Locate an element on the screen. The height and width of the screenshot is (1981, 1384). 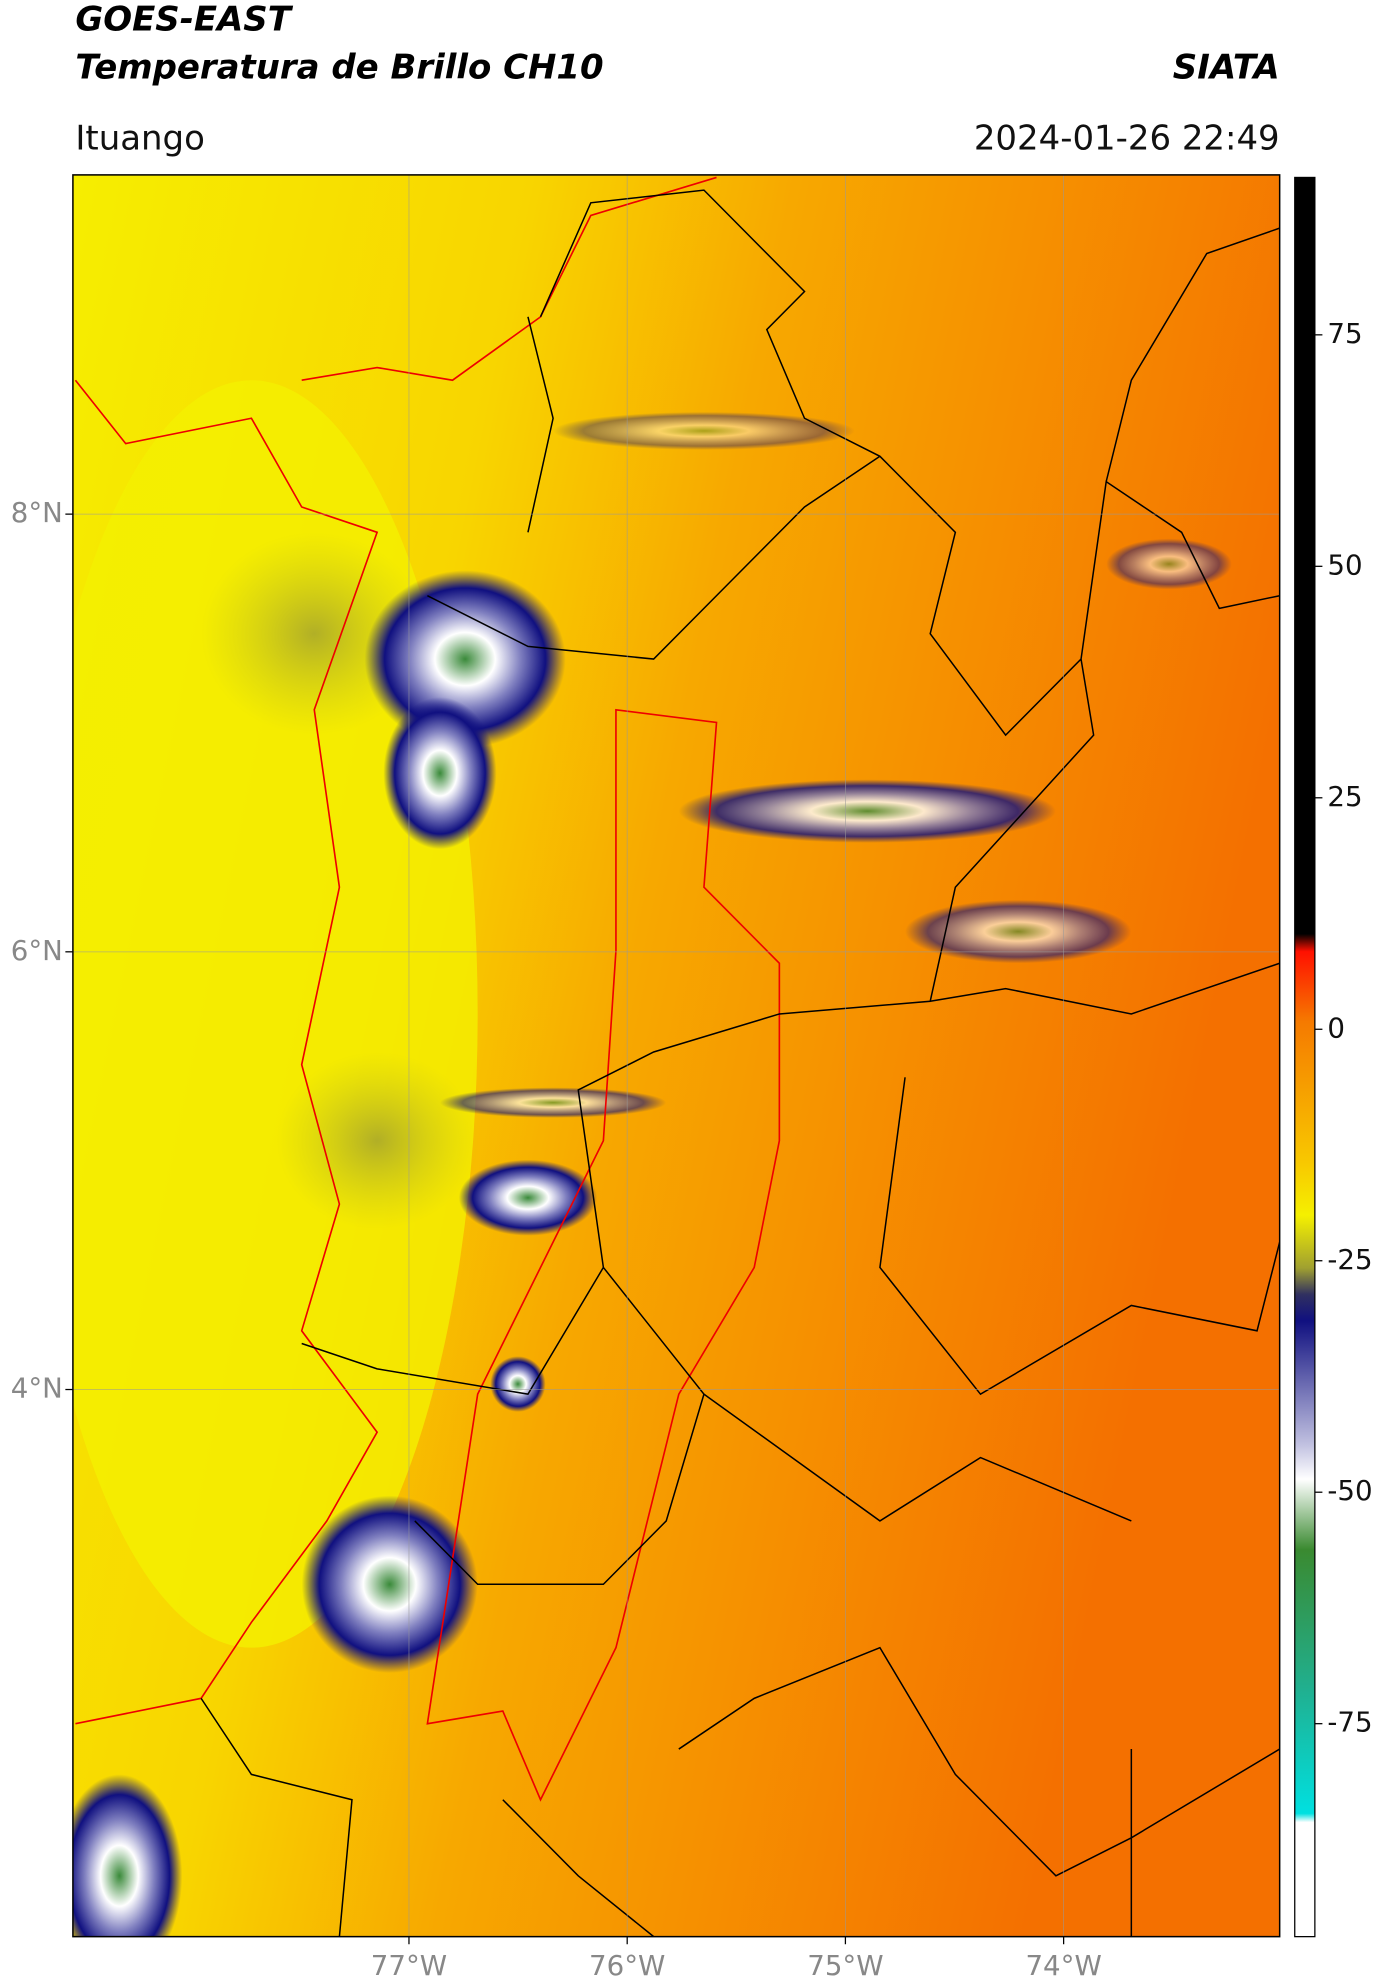
colorbar-label: 0 is located at coordinates (1336, 1027).